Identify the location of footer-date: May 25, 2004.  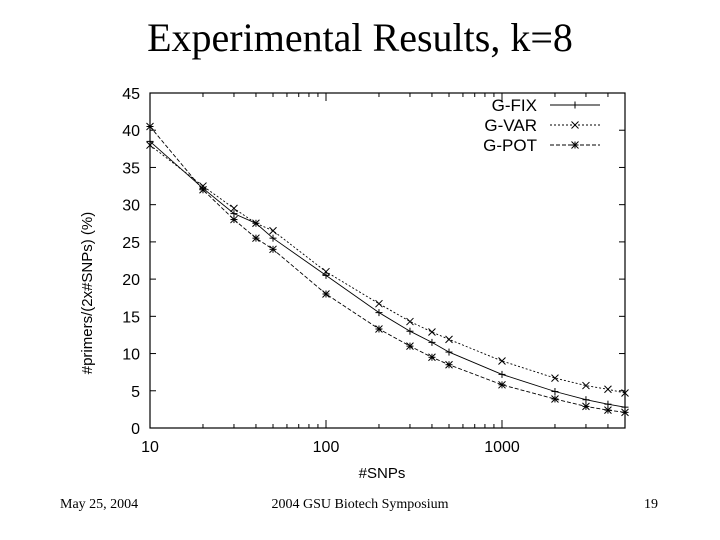
(99, 504).